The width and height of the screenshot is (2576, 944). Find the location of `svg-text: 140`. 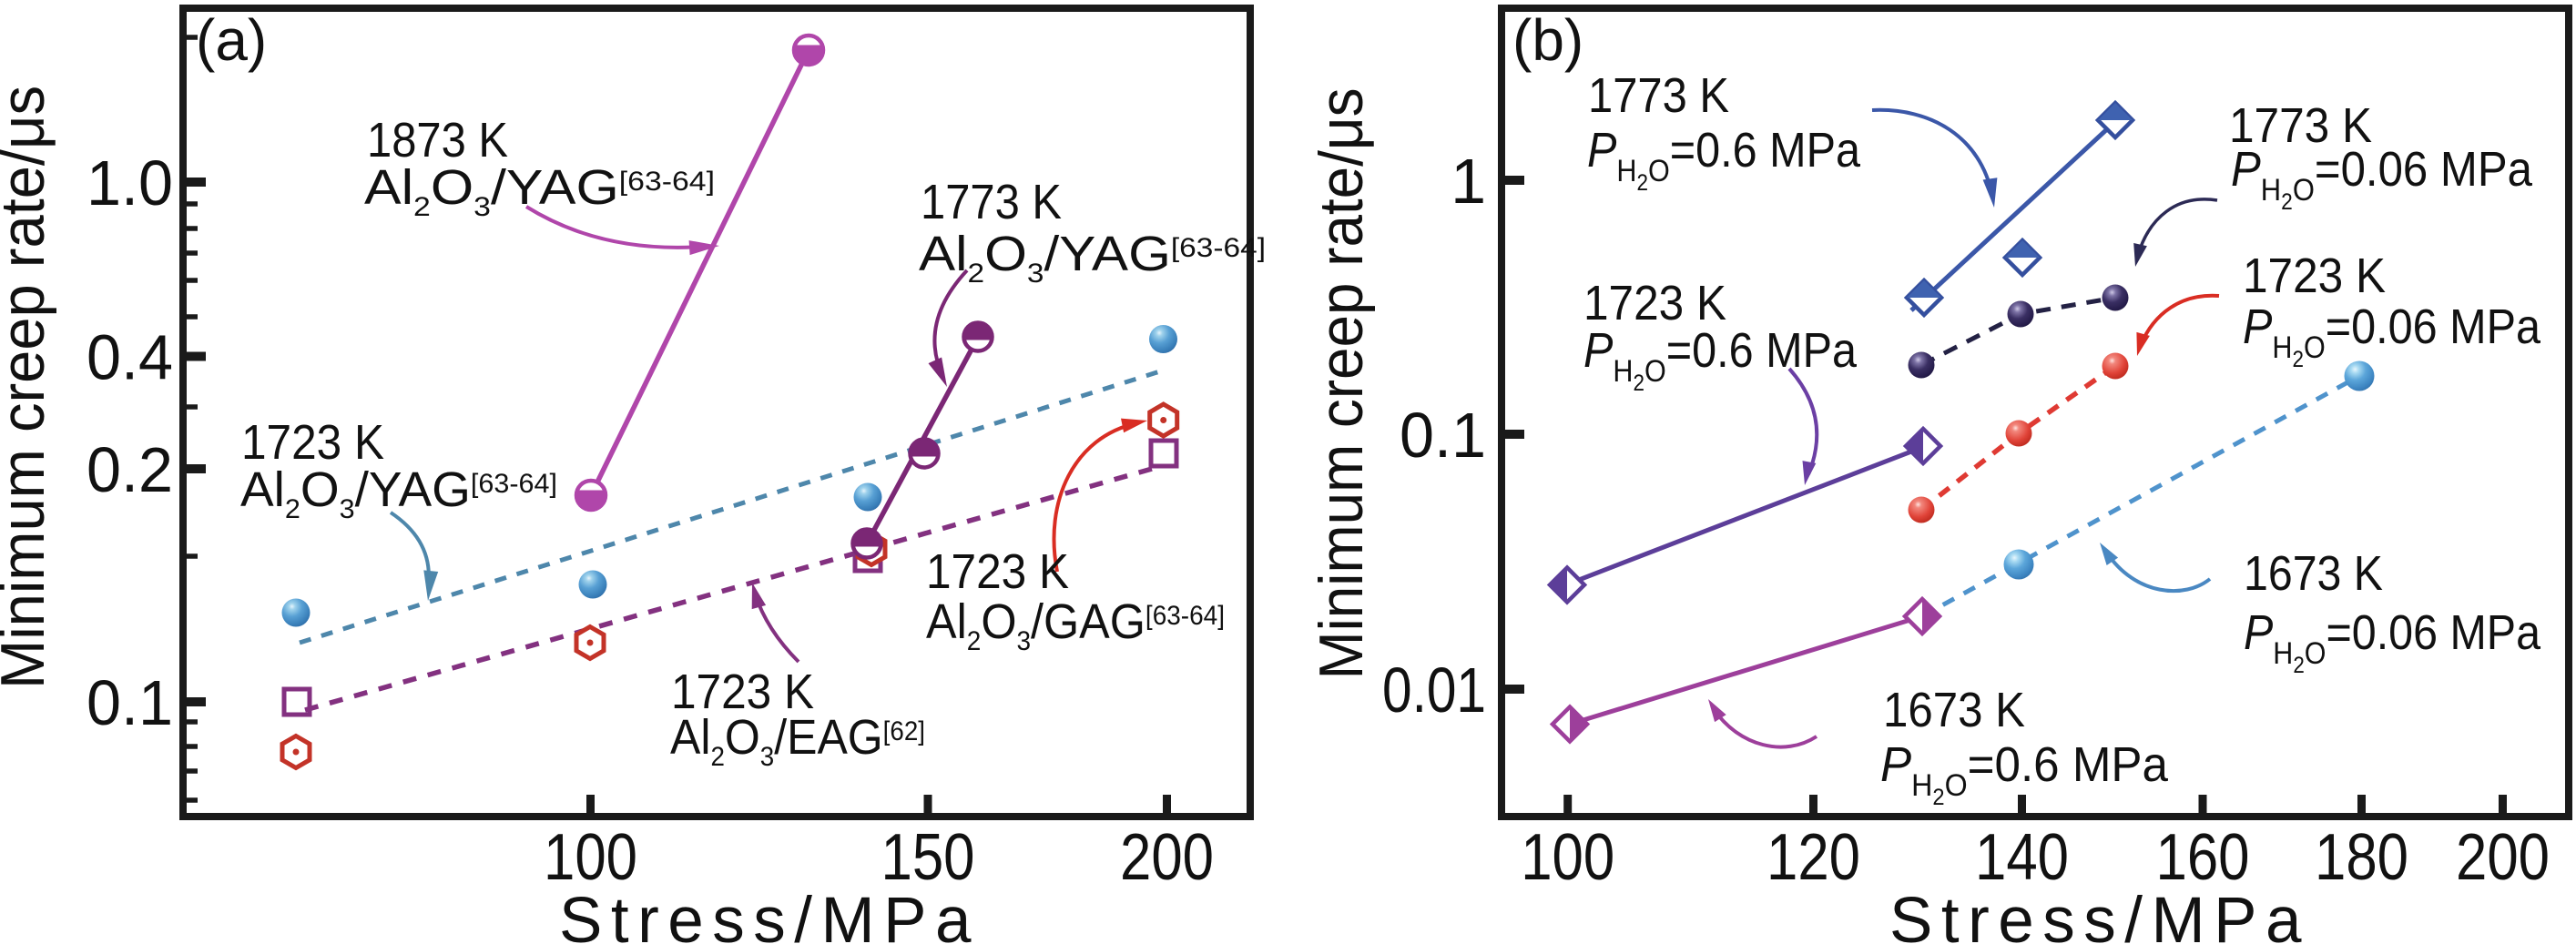

svg-text: 140 is located at coordinates (2022, 857).